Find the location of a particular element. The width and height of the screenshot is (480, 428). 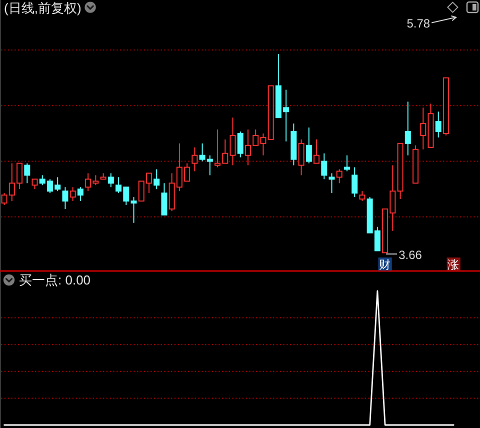

chart-title: (日线,前复权) is located at coordinates (43, 8).